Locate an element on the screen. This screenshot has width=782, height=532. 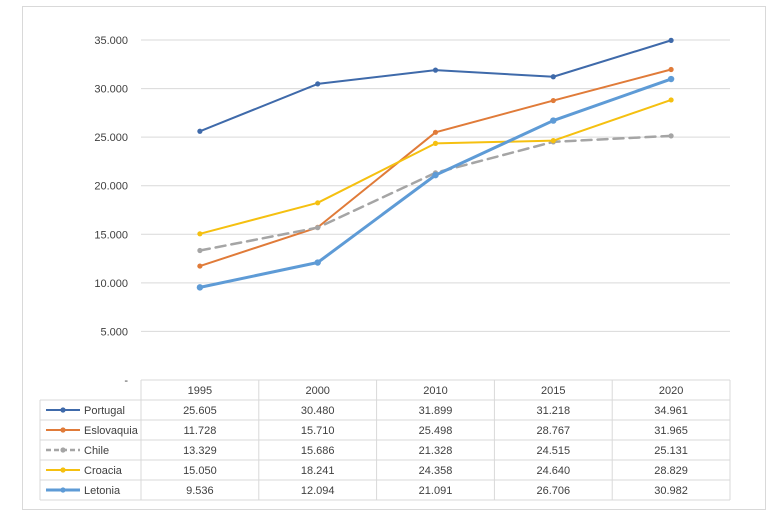
data-label: 24.515 is located at coordinates (553, 451).